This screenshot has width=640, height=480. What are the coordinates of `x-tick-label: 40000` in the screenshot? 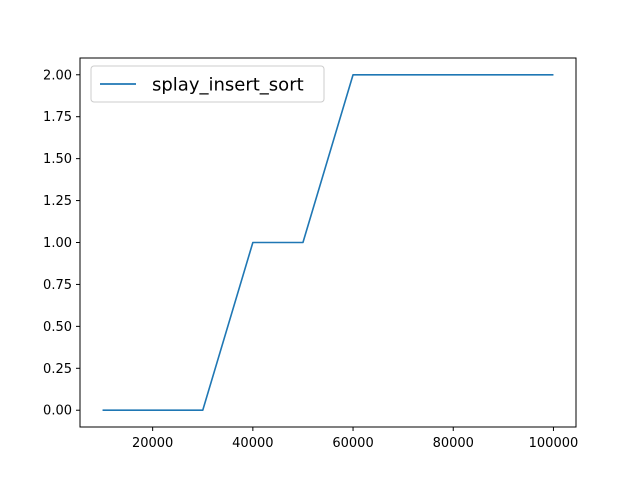 It's located at (252, 443).